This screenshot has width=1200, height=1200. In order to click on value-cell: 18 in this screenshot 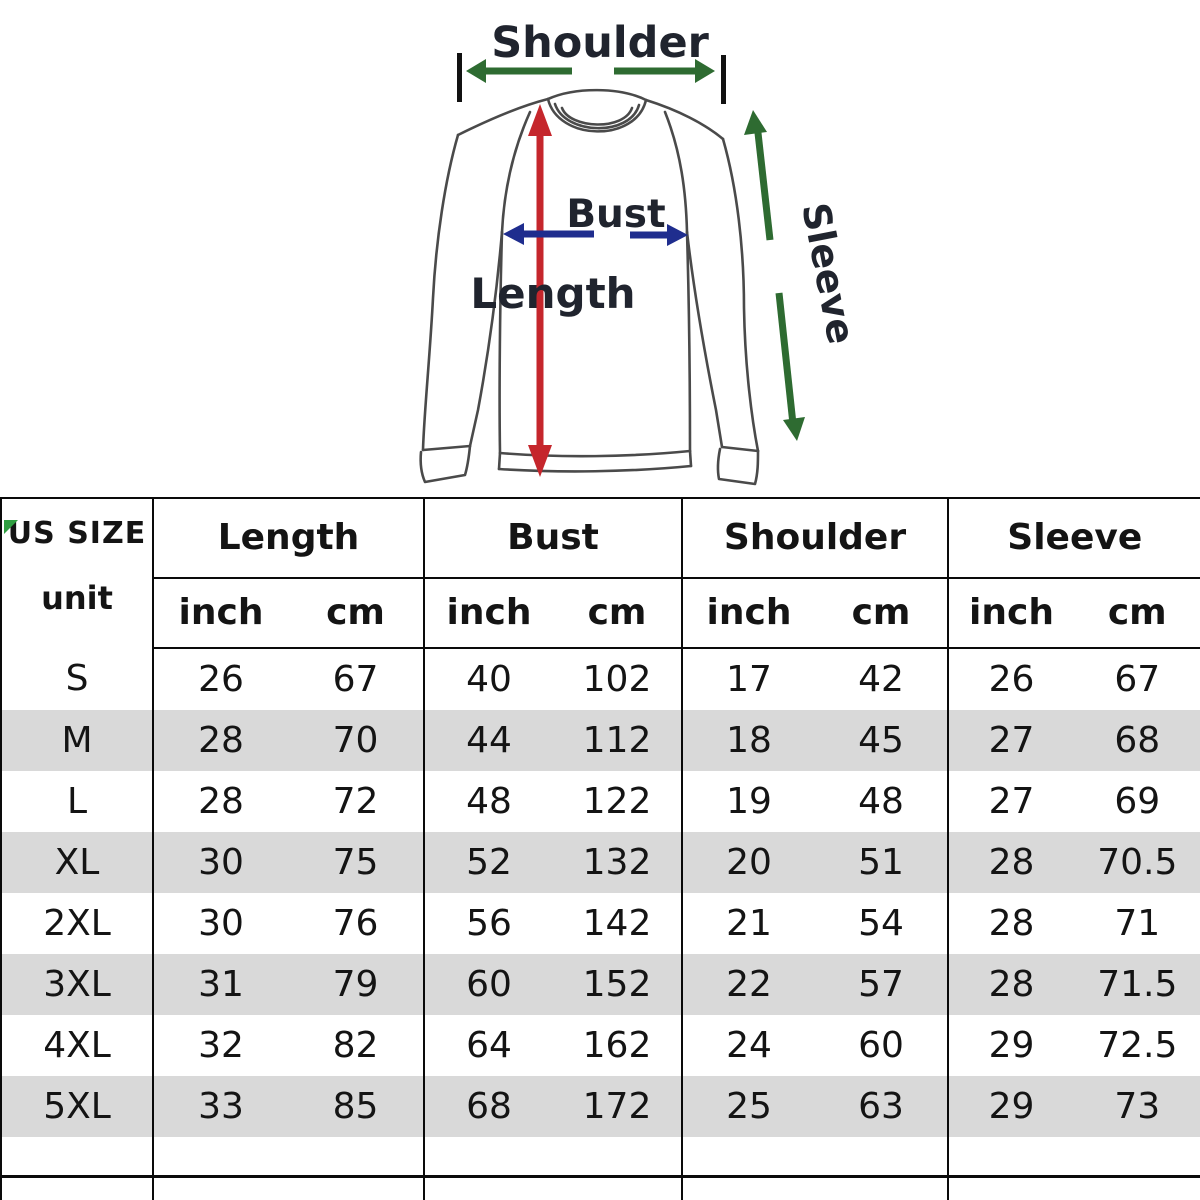, I will do `click(748, 740)`.